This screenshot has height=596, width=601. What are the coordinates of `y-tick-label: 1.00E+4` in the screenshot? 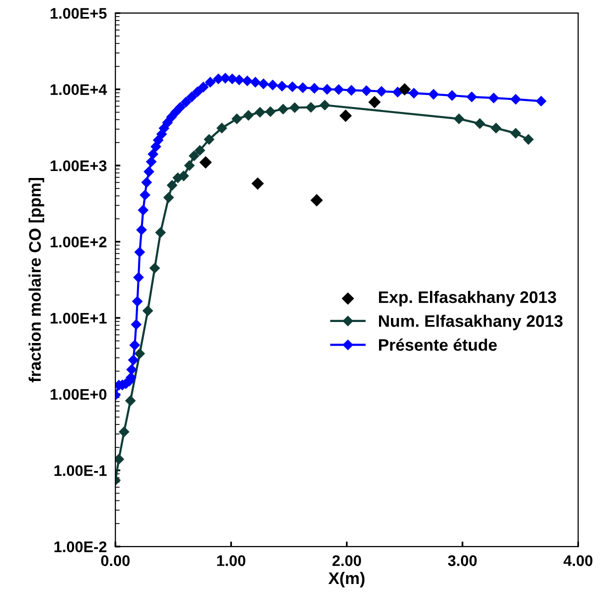 It's located at (78, 89).